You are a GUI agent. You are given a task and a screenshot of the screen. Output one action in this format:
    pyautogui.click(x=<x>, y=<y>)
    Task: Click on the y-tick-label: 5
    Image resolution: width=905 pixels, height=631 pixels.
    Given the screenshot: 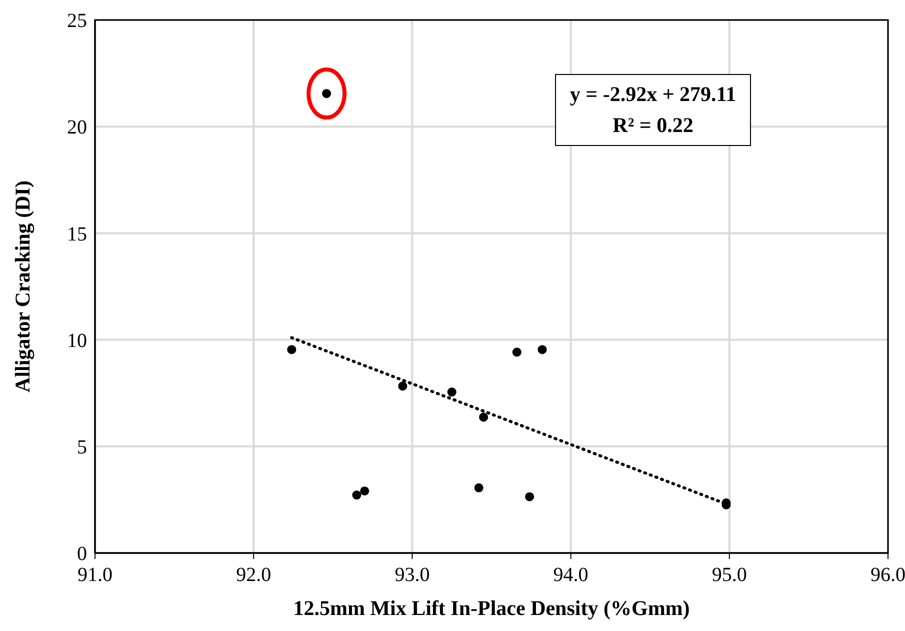 What is the action you would take?
    pyautogui.click(x=82, y=447)
    